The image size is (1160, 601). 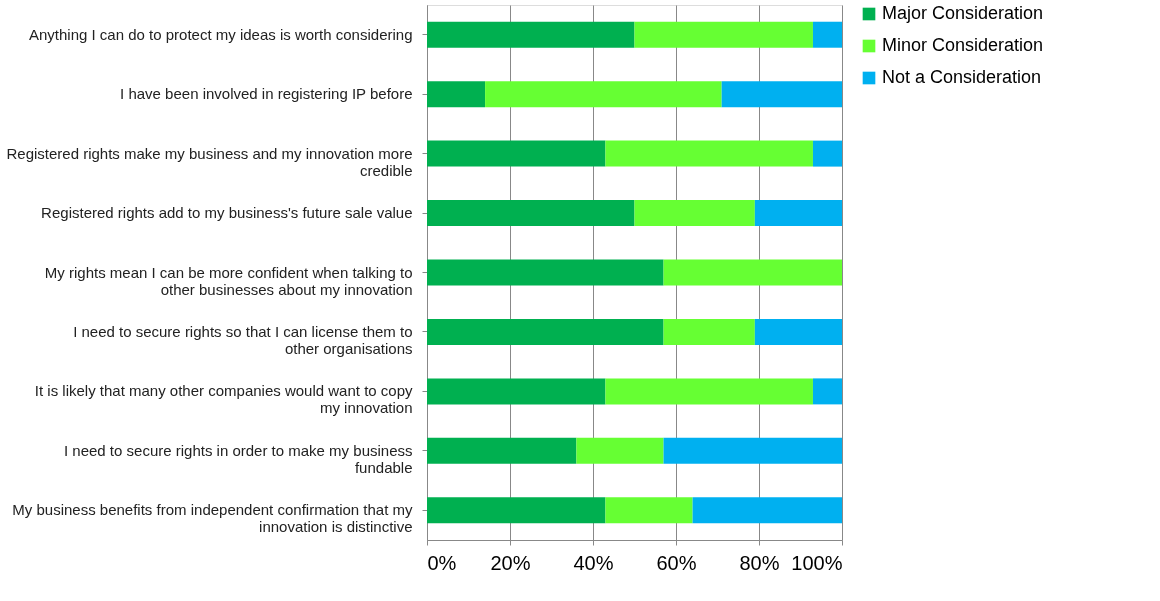 I want to click on y-tick-label: I need to secure rights so that I can license them to other organisations, so click(x=243, y=339).